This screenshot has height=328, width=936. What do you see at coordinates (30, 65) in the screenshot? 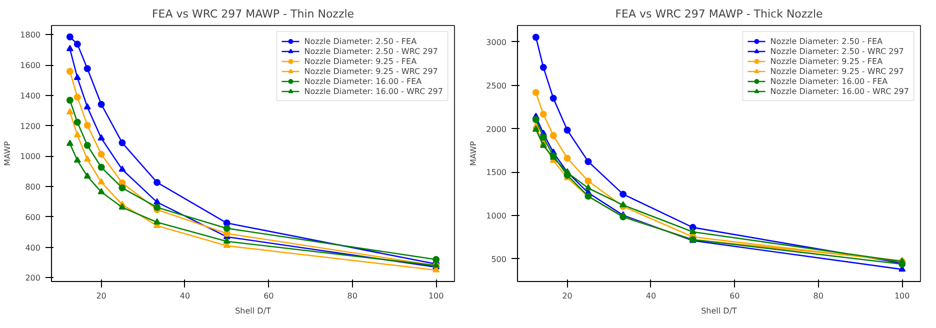
I see `y-tick-label: 1600` at bounding box center [30, 65].